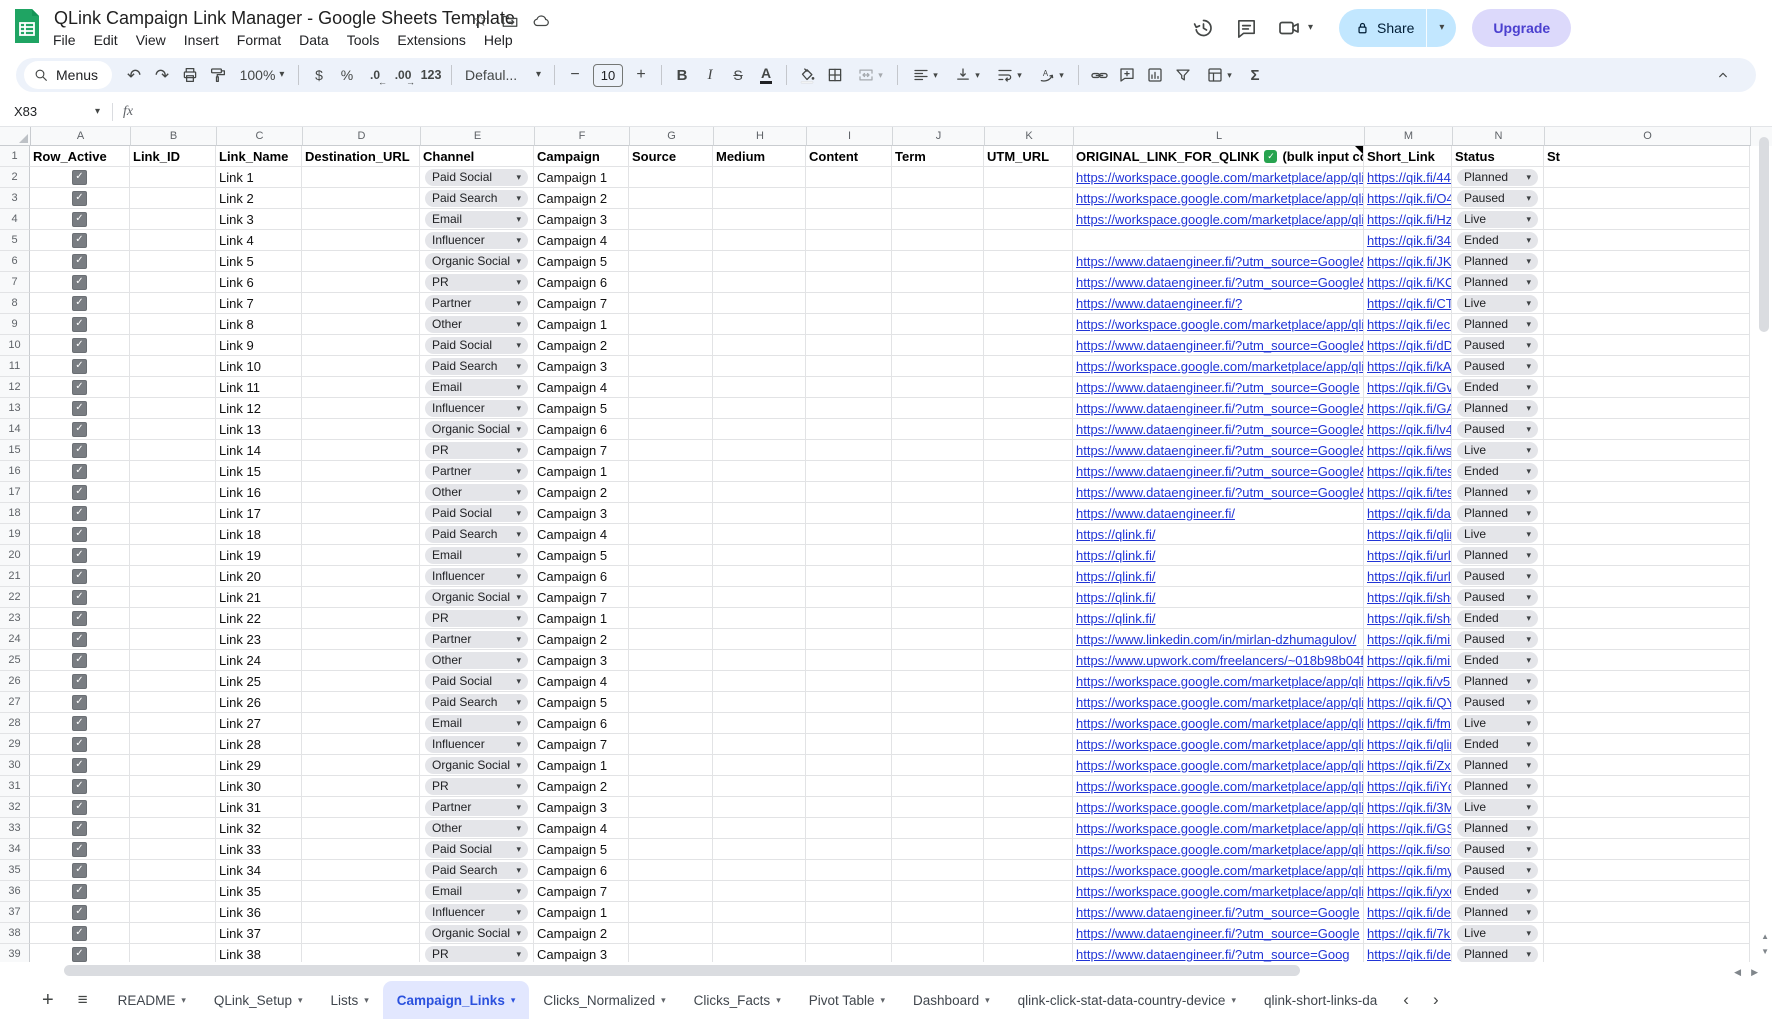  Describe the element at coordinates (173, 534) in the screenshot. I see `cell-B19` at that location.